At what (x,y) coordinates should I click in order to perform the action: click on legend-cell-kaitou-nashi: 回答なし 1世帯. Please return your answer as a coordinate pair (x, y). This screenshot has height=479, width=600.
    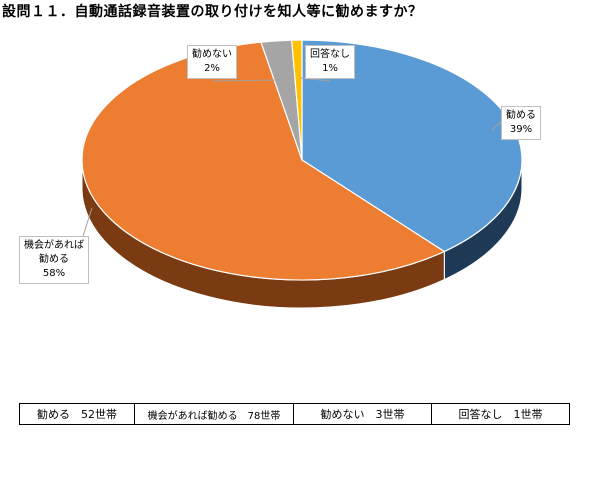
    Looking at the image, I should click on (500, 414).